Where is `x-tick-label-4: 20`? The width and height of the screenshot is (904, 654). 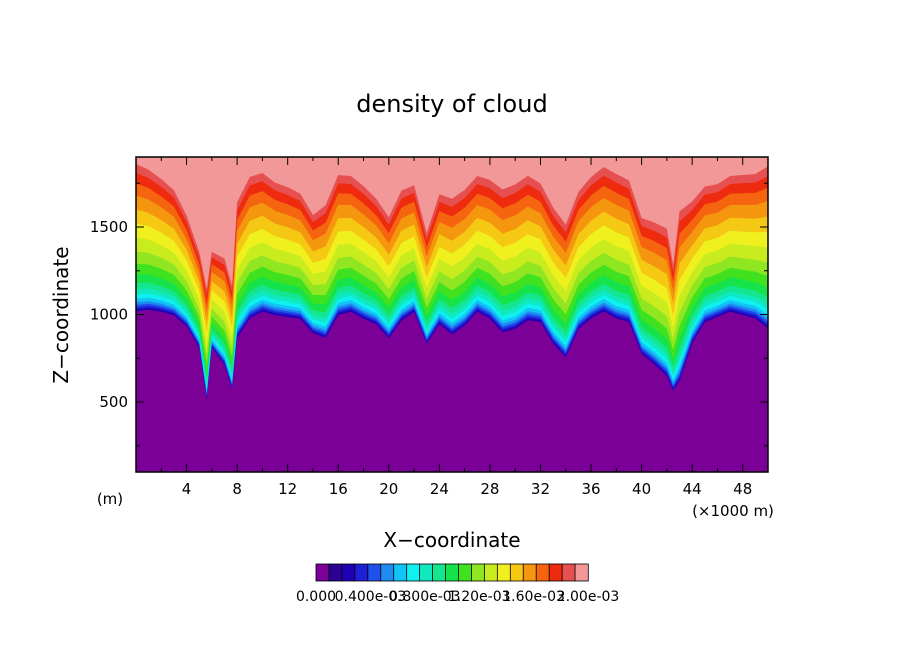
x-tick-label-4: 20 is located at coordinates (388, 489).